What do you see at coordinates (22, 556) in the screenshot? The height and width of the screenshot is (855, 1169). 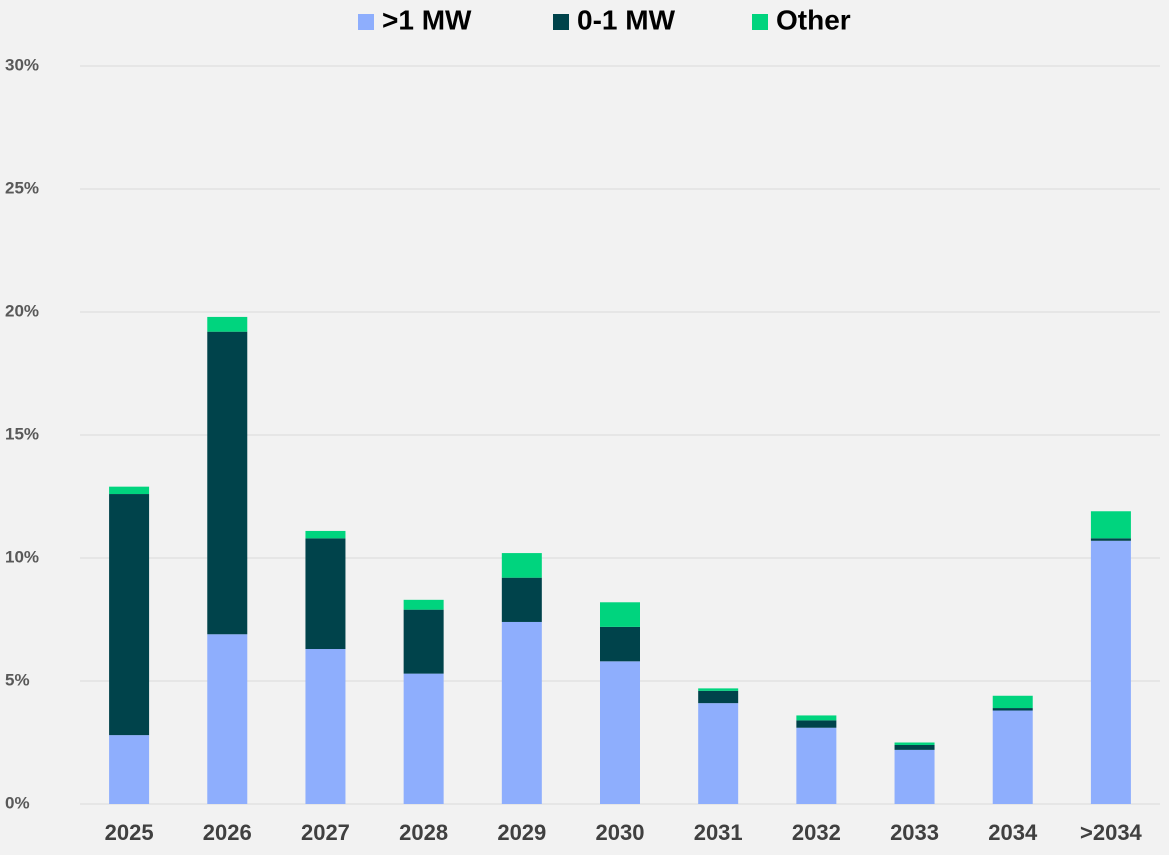 I see `y-tick-label: 10%` at bounding box center [22, 556].